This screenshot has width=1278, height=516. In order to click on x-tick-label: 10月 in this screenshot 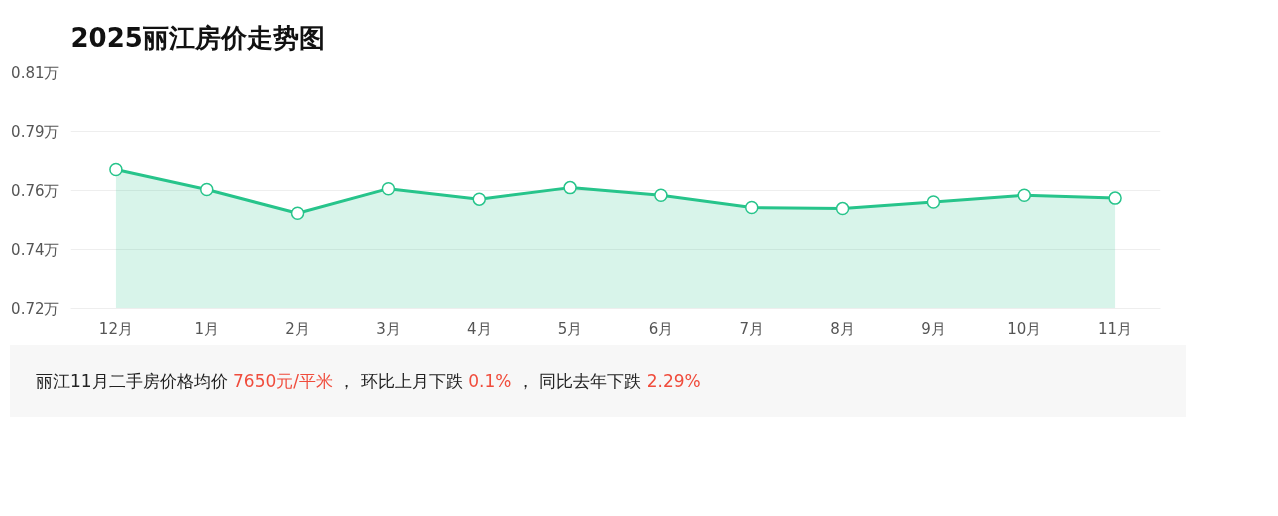, I will do `click(1024, 328)`.